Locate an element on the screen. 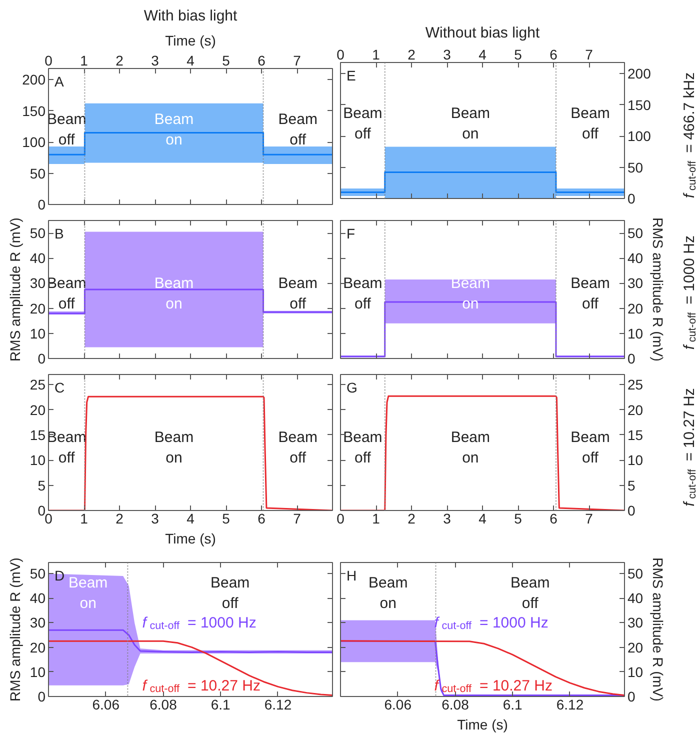 This screenshot has width=700, height=739. series-label: fcut-off = 1000 Hz is located at coordinates (199, 623).